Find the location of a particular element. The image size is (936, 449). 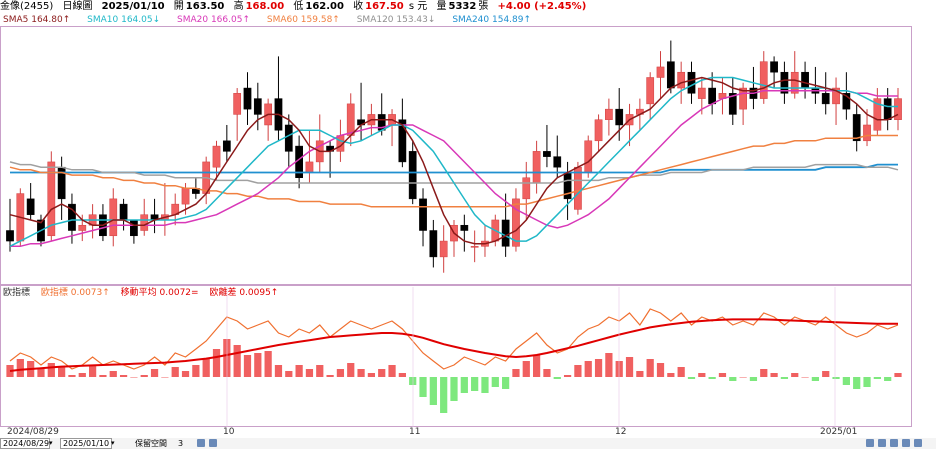

scroll-right-icon is located at coordinates (894, 443).